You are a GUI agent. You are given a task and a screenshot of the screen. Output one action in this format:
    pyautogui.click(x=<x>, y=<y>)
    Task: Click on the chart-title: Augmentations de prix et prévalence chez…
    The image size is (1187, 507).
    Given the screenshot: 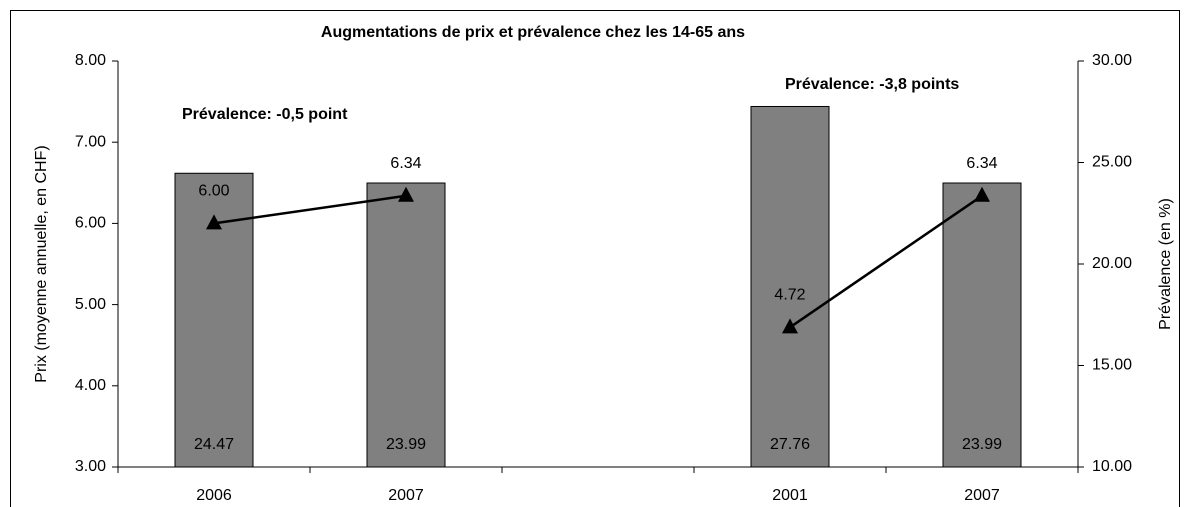 What is the action you would take?
    pyautogui.click(x=533, y=32)
    